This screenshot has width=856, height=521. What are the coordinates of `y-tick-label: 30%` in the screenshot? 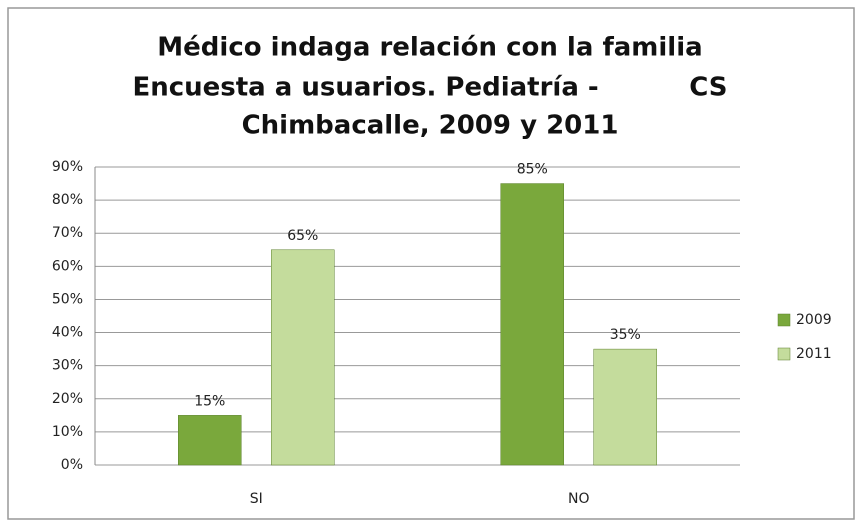 It's located at (67, 366).